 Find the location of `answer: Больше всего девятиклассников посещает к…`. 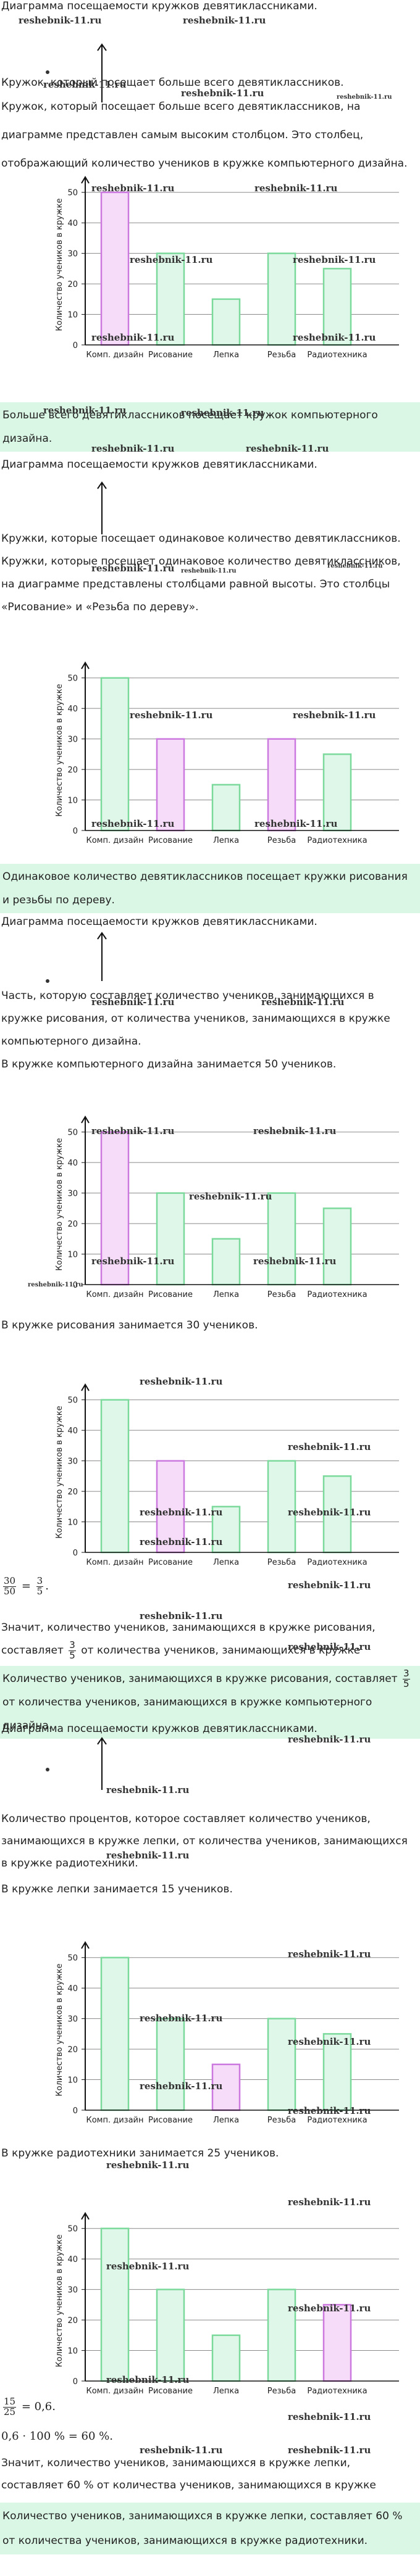

answer: Больше всего девятиклассников посещает к… is located at coordinates (210, 427).